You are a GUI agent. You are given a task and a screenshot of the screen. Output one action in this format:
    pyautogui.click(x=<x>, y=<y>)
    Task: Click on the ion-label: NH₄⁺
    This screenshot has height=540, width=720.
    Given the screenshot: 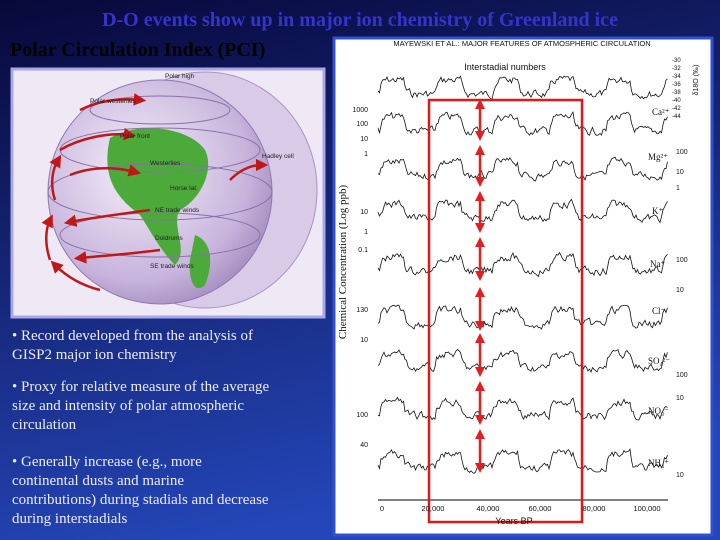 What is the action you would take?
    pyautogui.click(x=658, y=463)
    